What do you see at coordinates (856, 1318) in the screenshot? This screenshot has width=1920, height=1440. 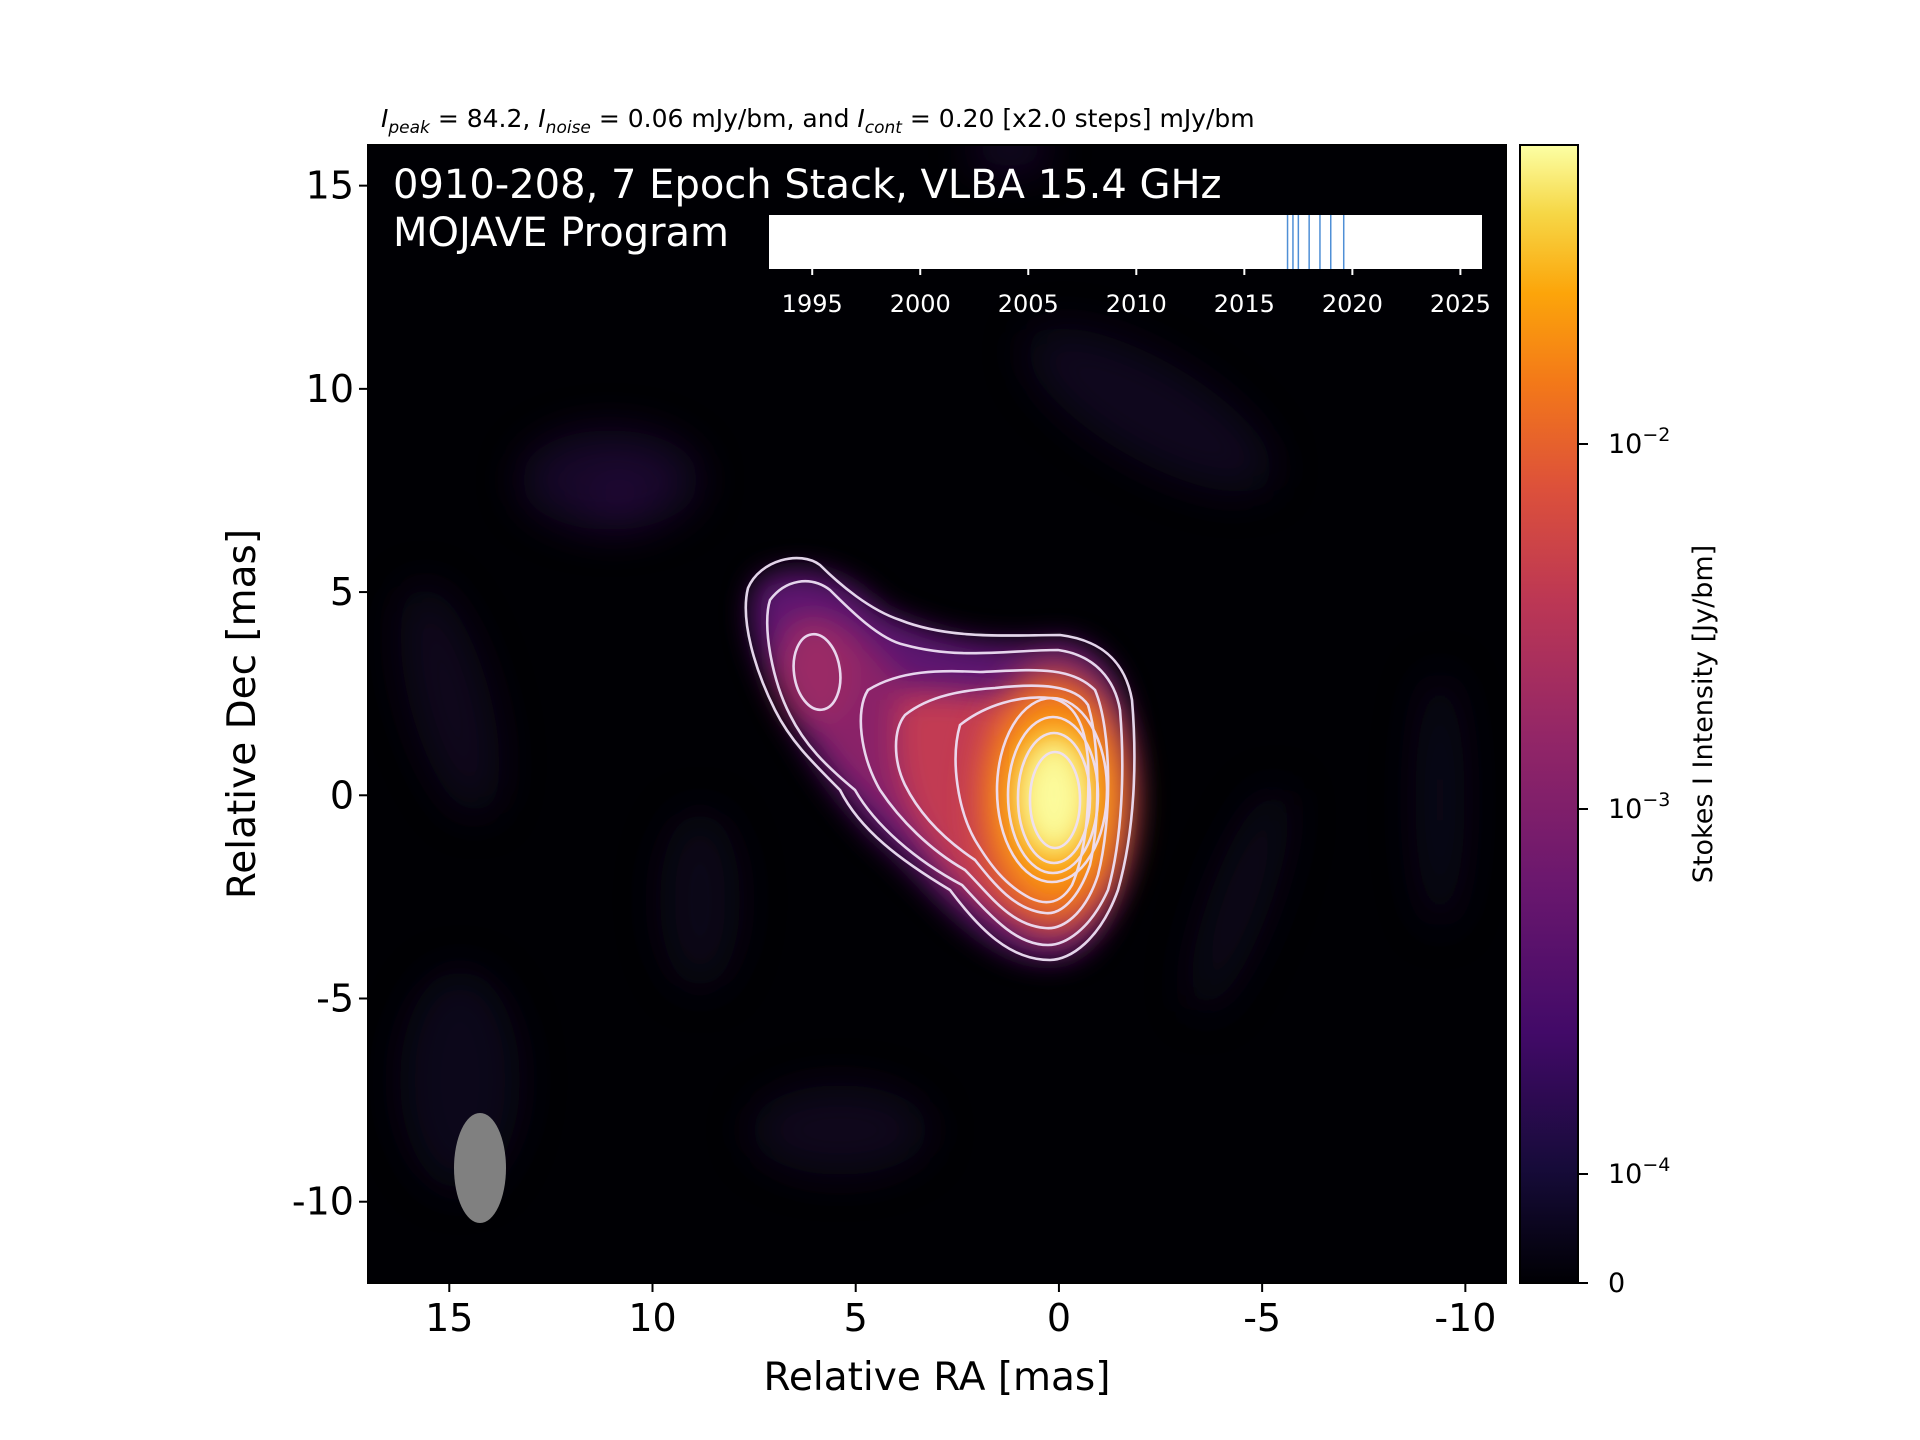 I see `x-tick-label: 5` at bounding box center [856, 1318].